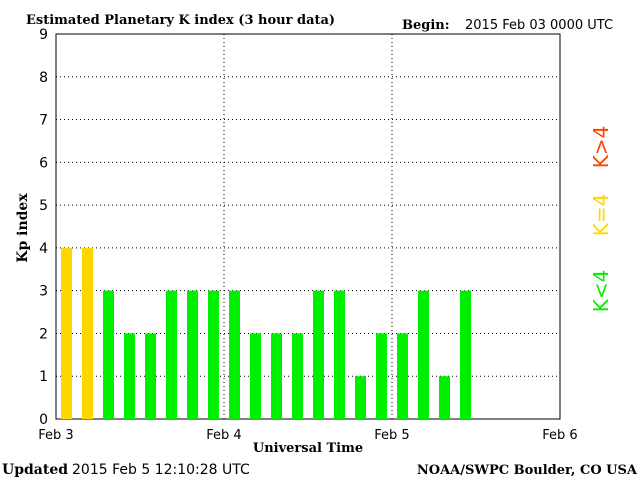  I want to click on y-axis-label: Kp index, so click(23, 228).